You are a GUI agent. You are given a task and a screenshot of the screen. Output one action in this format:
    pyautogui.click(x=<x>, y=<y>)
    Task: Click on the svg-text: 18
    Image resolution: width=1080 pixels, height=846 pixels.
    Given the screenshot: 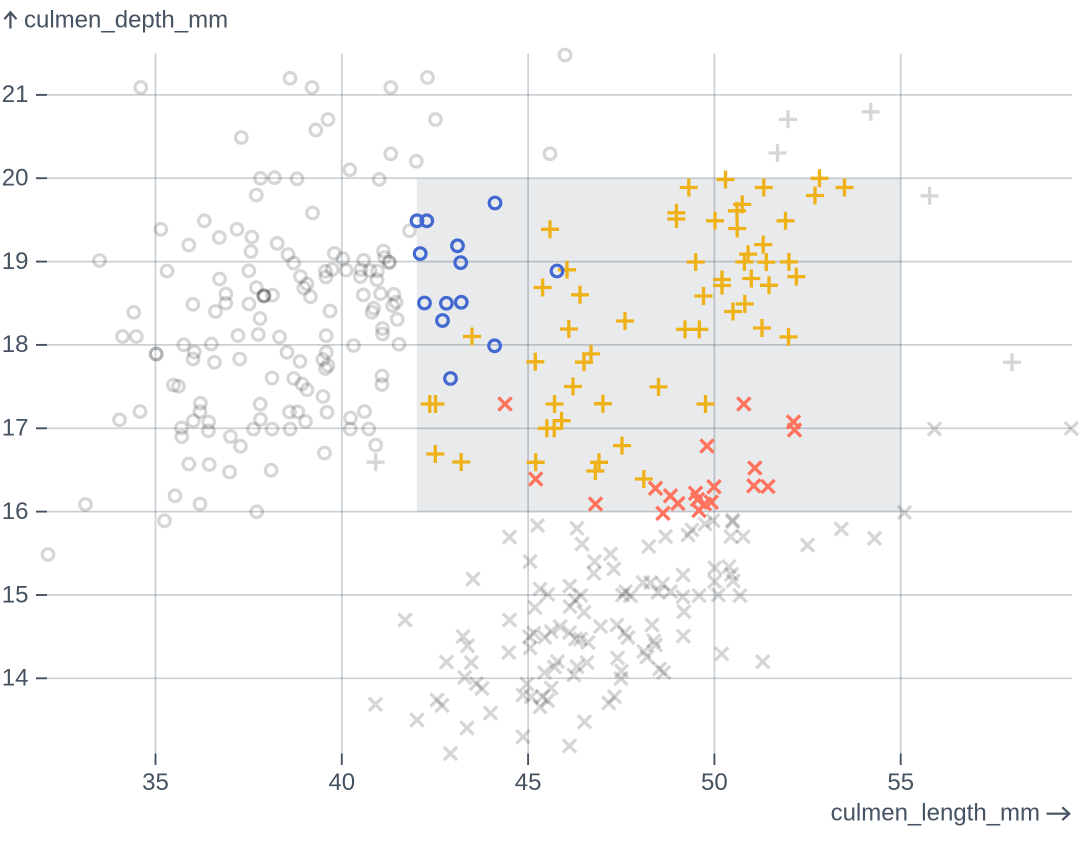 What is the action you would take?
    pyautogui.click(x=15, y=344)
    